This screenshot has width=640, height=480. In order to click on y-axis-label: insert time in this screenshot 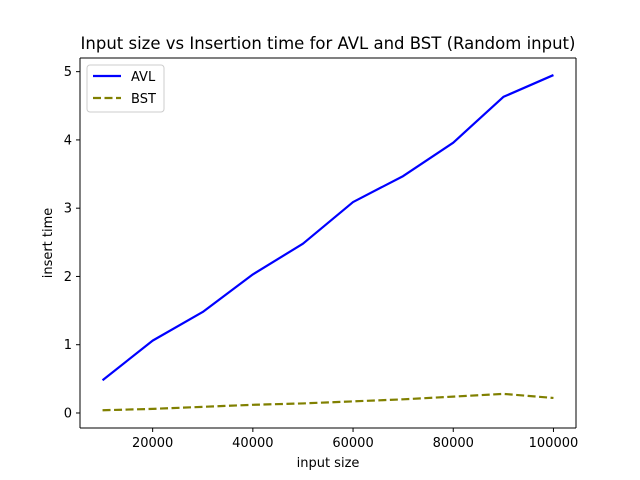, I will do `click(48, 243)`.